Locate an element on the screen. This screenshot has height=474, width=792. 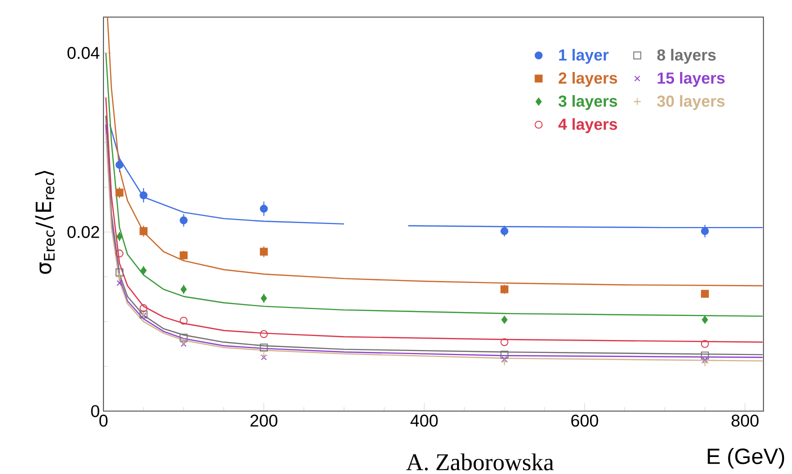
y-tick-label: 0.04 is located at coordinates (83, 53).